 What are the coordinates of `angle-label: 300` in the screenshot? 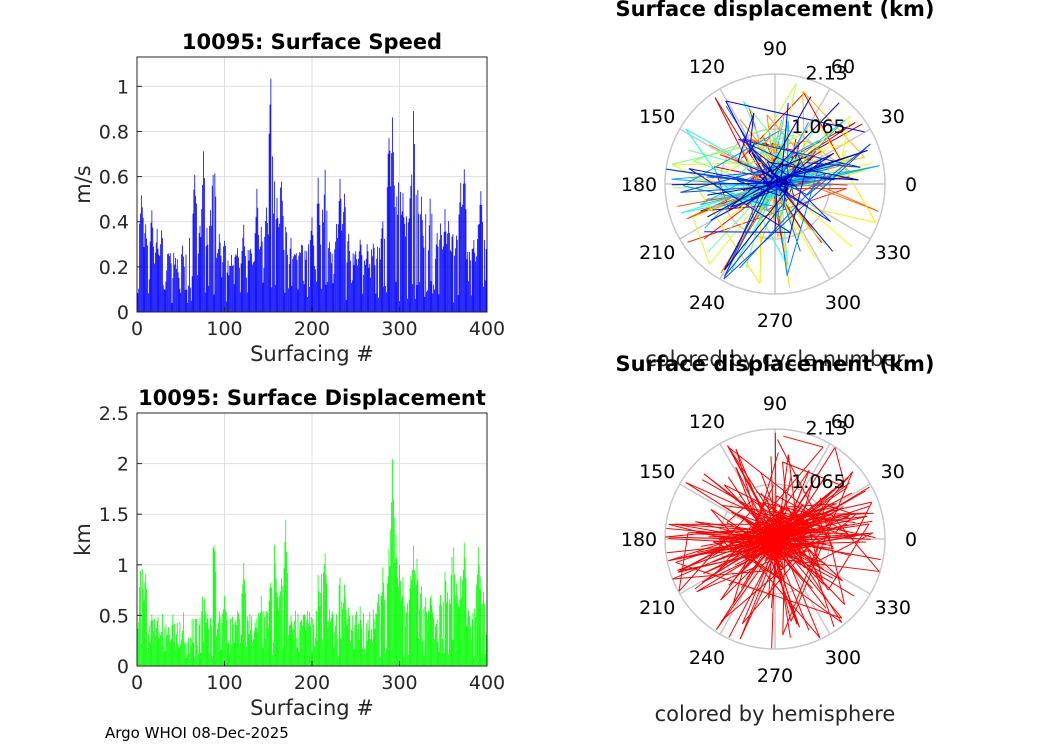 It's located at (843, 303).